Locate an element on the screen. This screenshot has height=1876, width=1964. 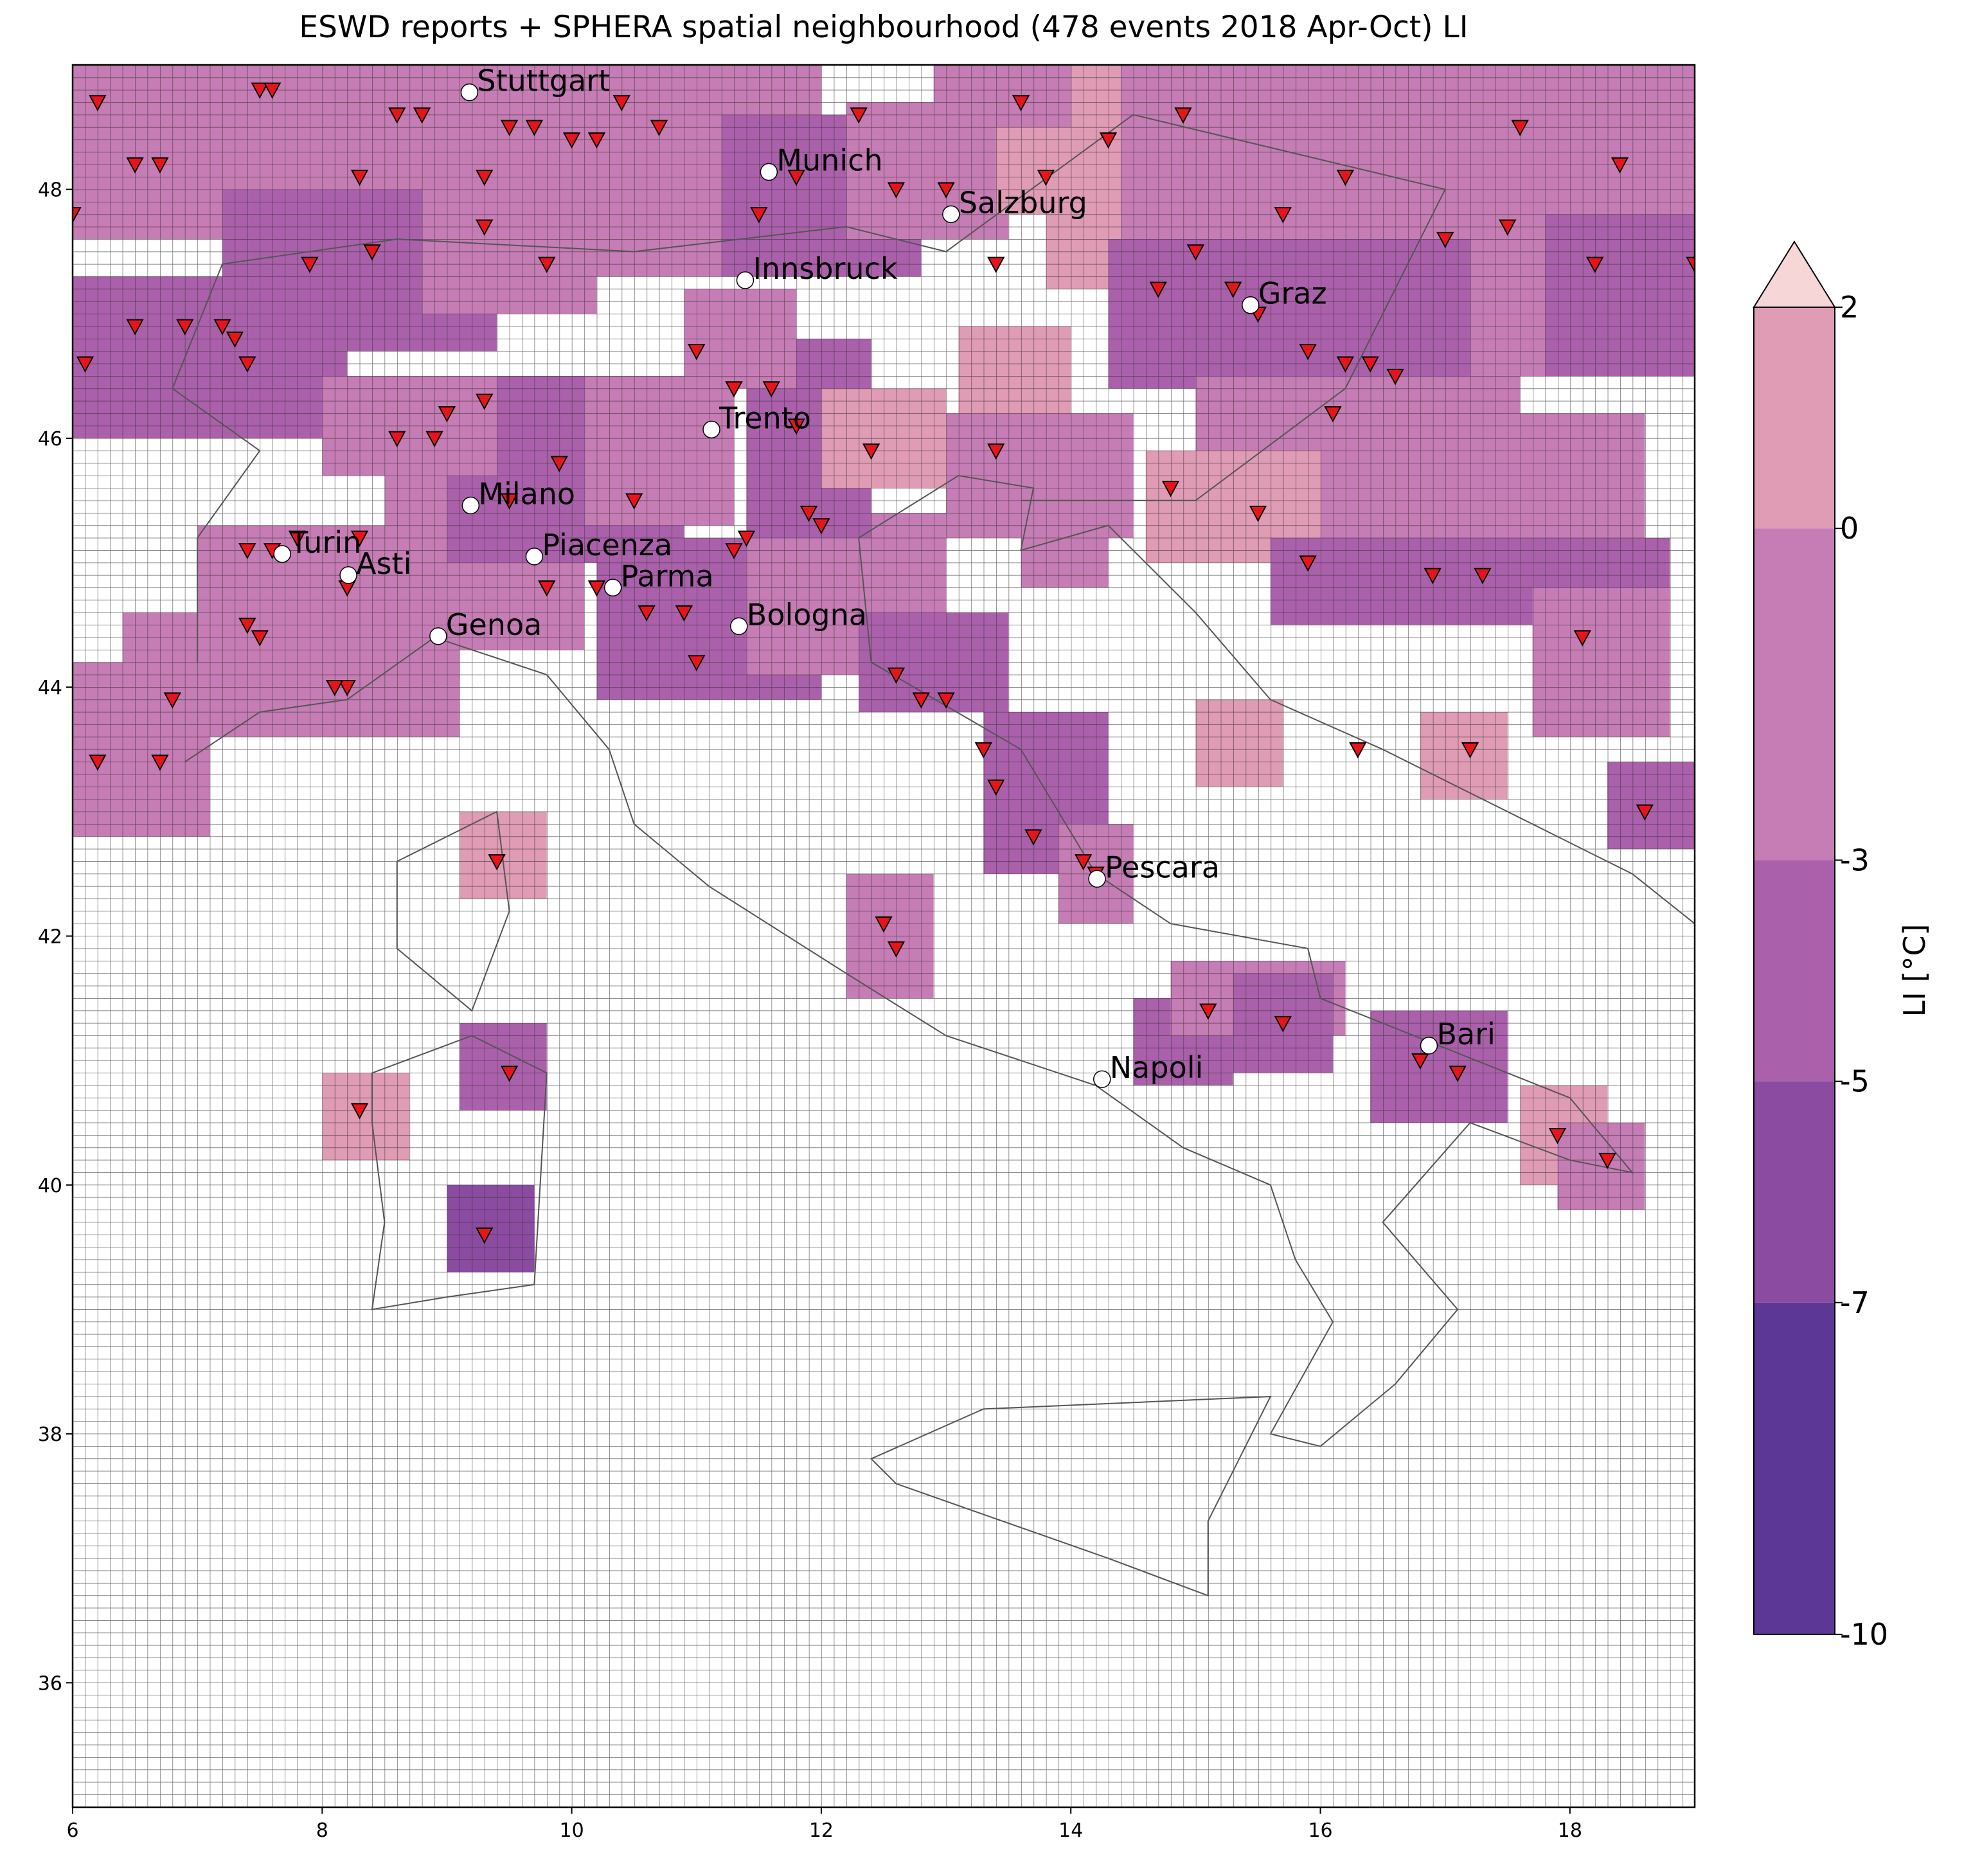
y-tick-label: 42 is located at coordinates (50, 938).